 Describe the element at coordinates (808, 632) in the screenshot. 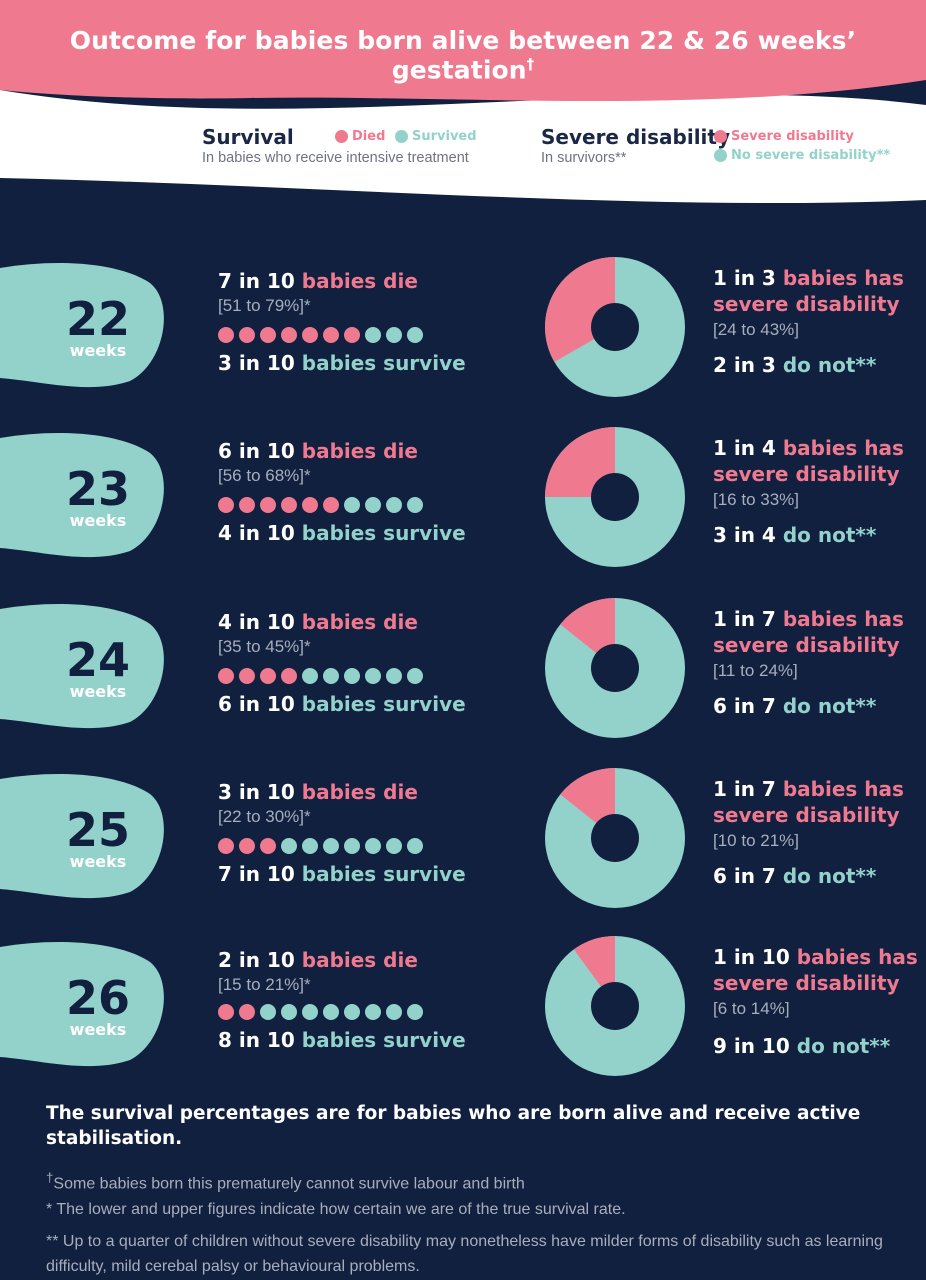

I see `disability-statement: 1 in 7 babies has severe disability` at that location.